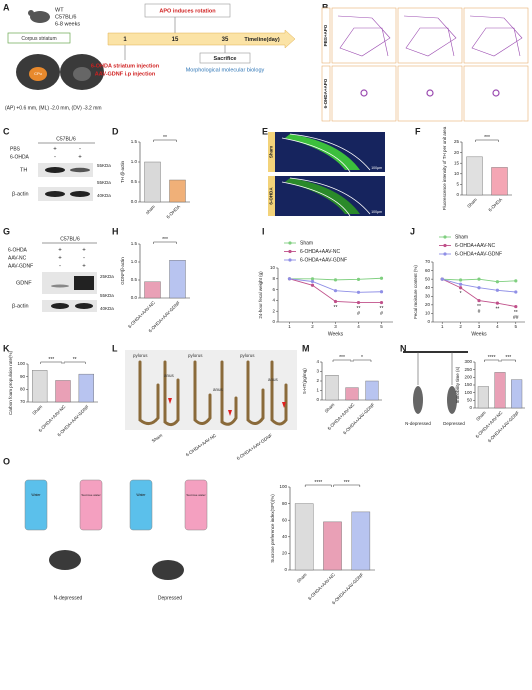  I want to click on label: anus, so click(218, 389).